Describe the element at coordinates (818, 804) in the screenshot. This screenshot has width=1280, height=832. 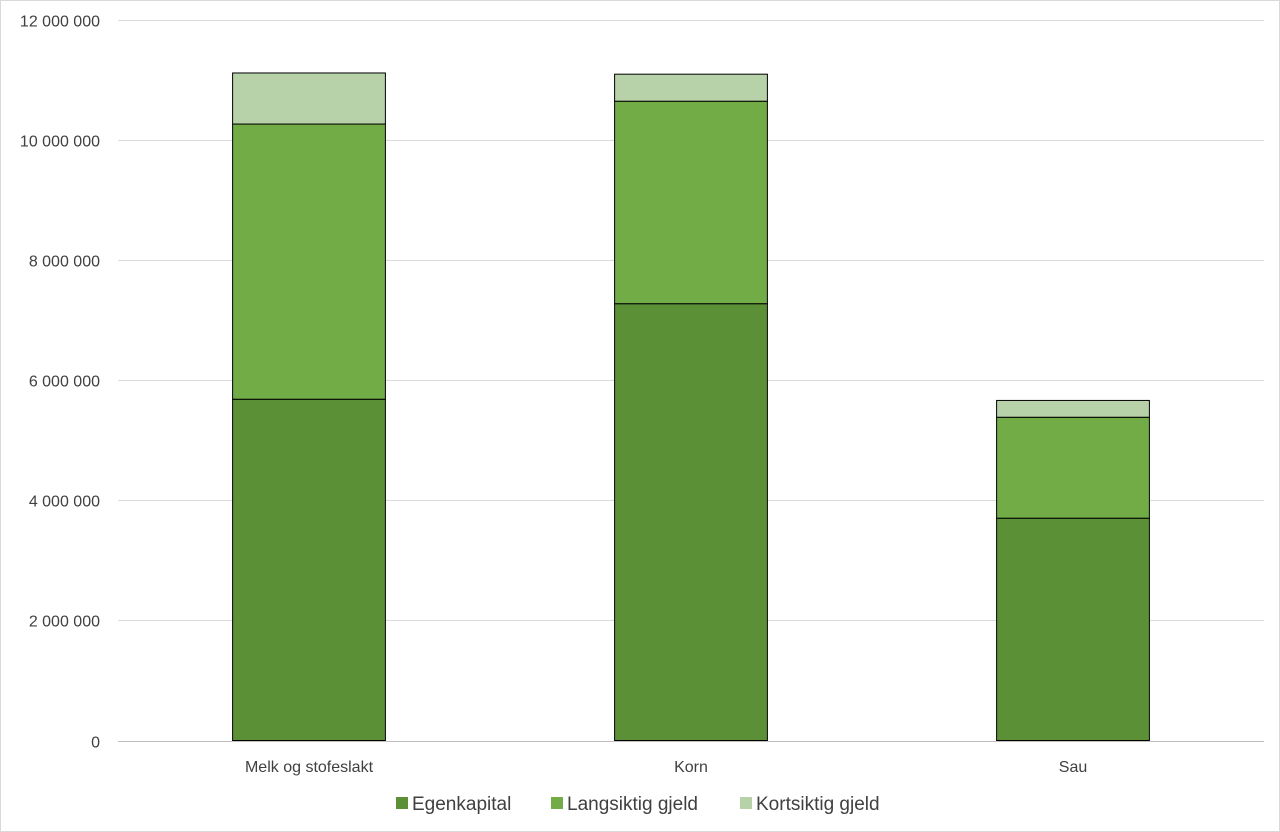
I see `legend-label: Kortsiktig gjeld` at that location.